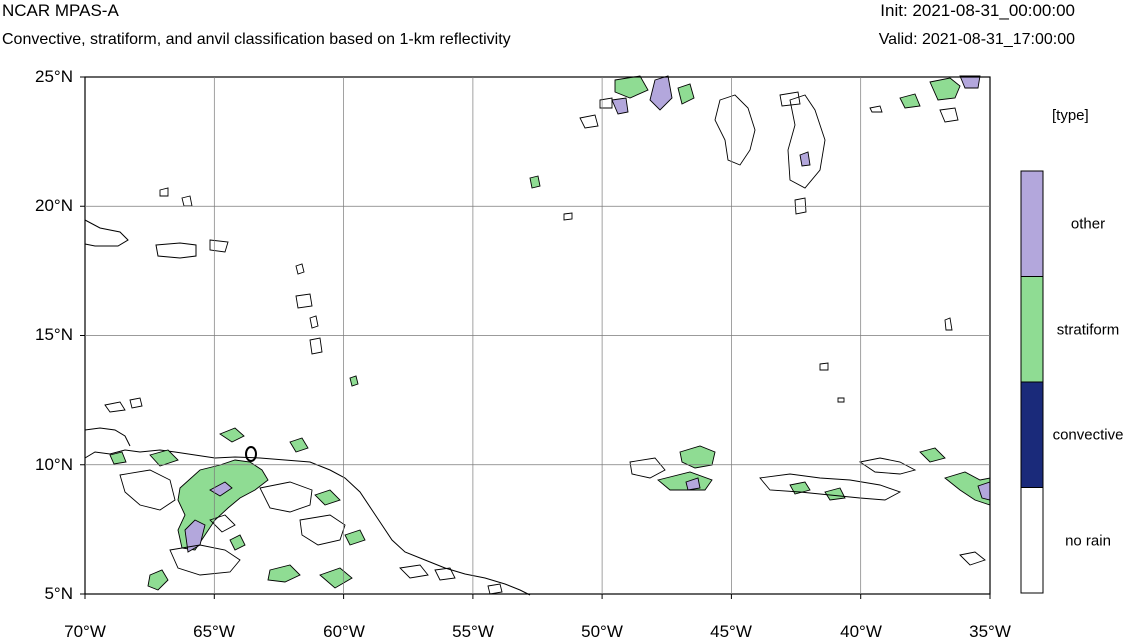  Describe the element at coordinates (284, 573) in the screenshot. I see `precip-stratiform-s2` at that location.